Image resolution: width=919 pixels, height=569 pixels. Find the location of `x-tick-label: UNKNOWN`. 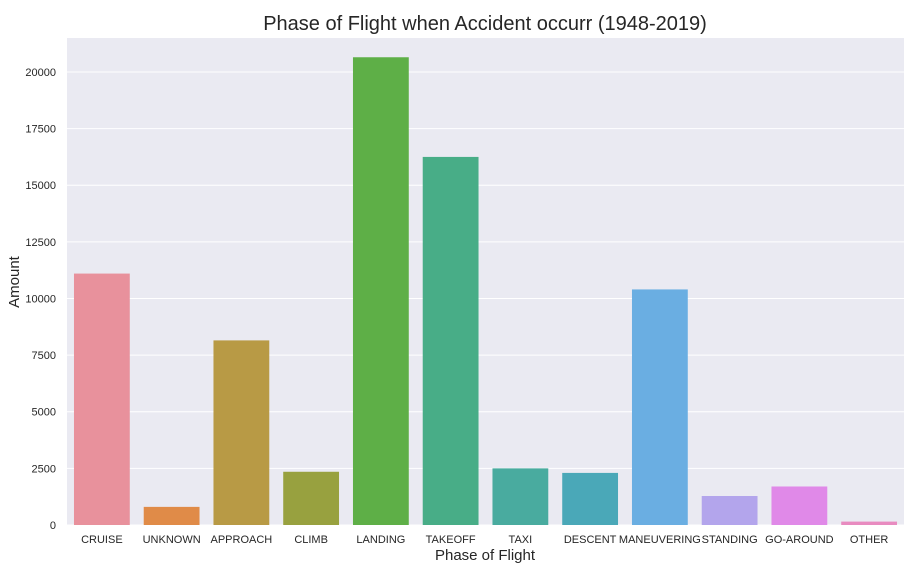

x-tick-label: UNKNOWN is located at coordinates (172, 540).